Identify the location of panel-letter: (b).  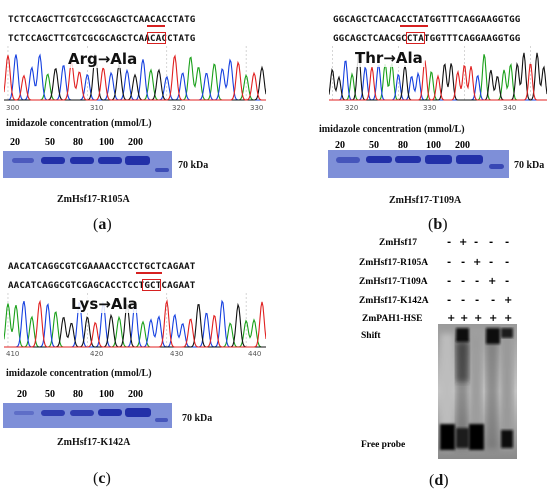
(438, 224).